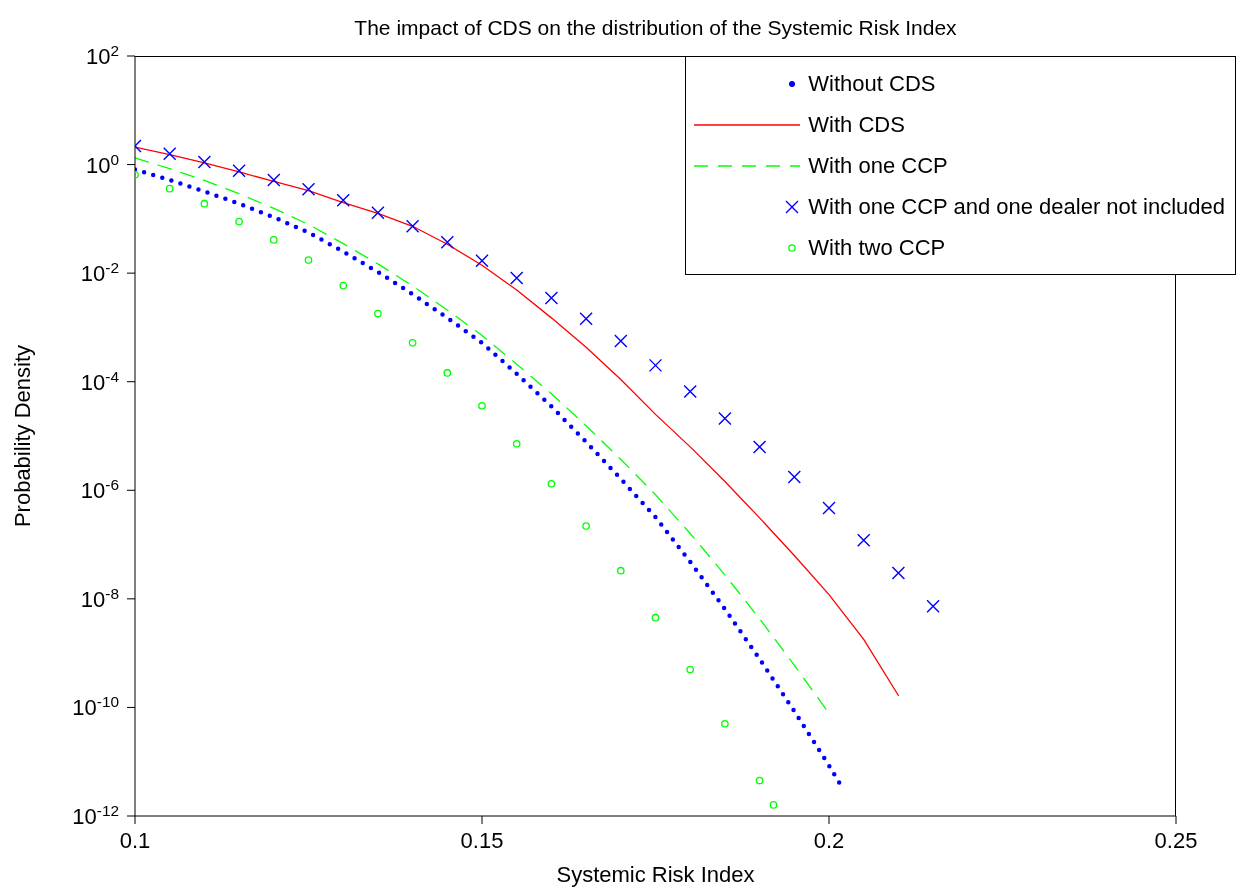 The width and height of the screenshot is (1238, 896). I want to click on y-tick-label: 10$^{-10}$, so click(95, 706).